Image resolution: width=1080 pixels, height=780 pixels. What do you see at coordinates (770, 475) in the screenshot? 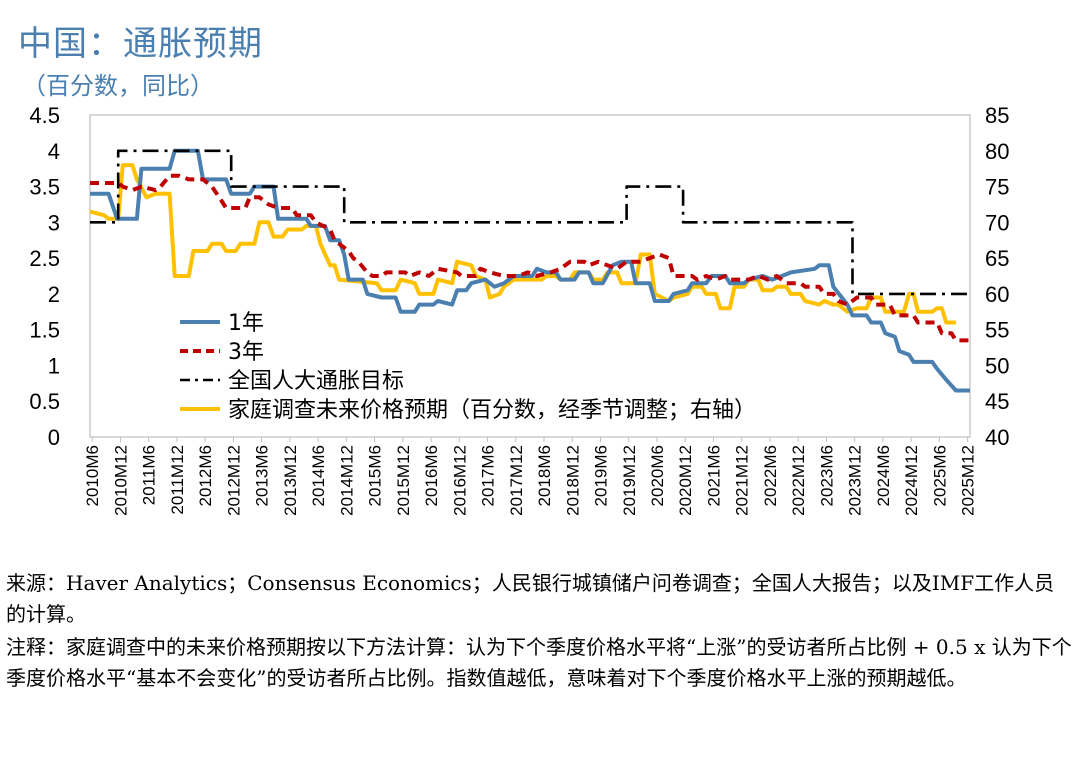
I see `x-tick-label: 2022M6` at bounding box center [770, 475].